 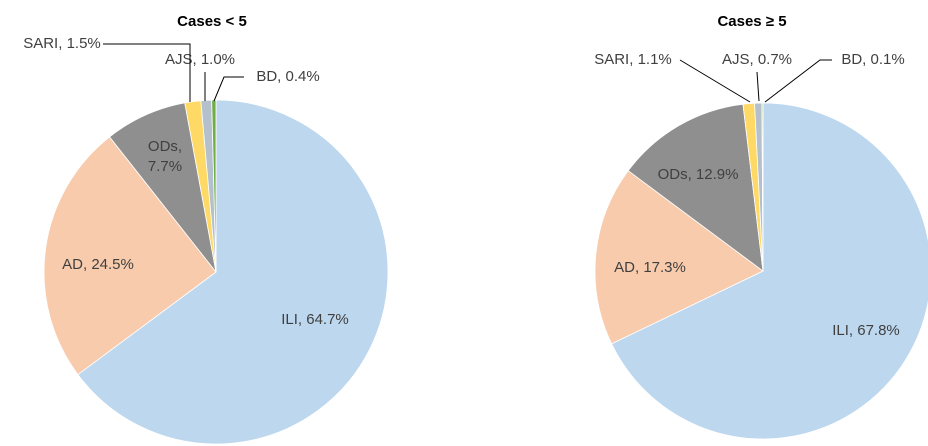 I want to click on chart-title: Cases < 5, so click(x=212, y=21).